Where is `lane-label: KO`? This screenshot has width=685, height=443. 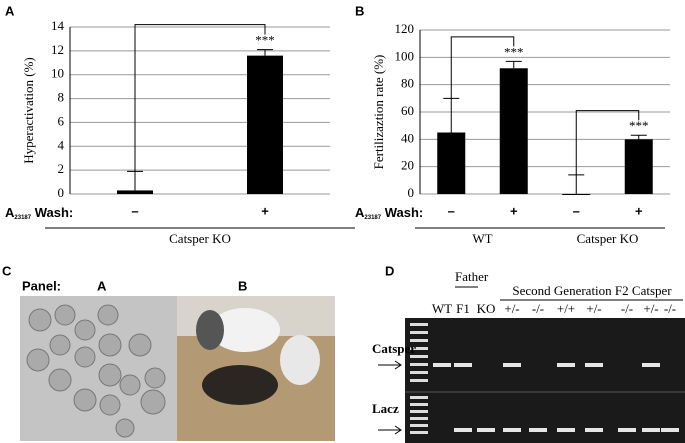 lane-label: KO is located at coordinates (486, 308).